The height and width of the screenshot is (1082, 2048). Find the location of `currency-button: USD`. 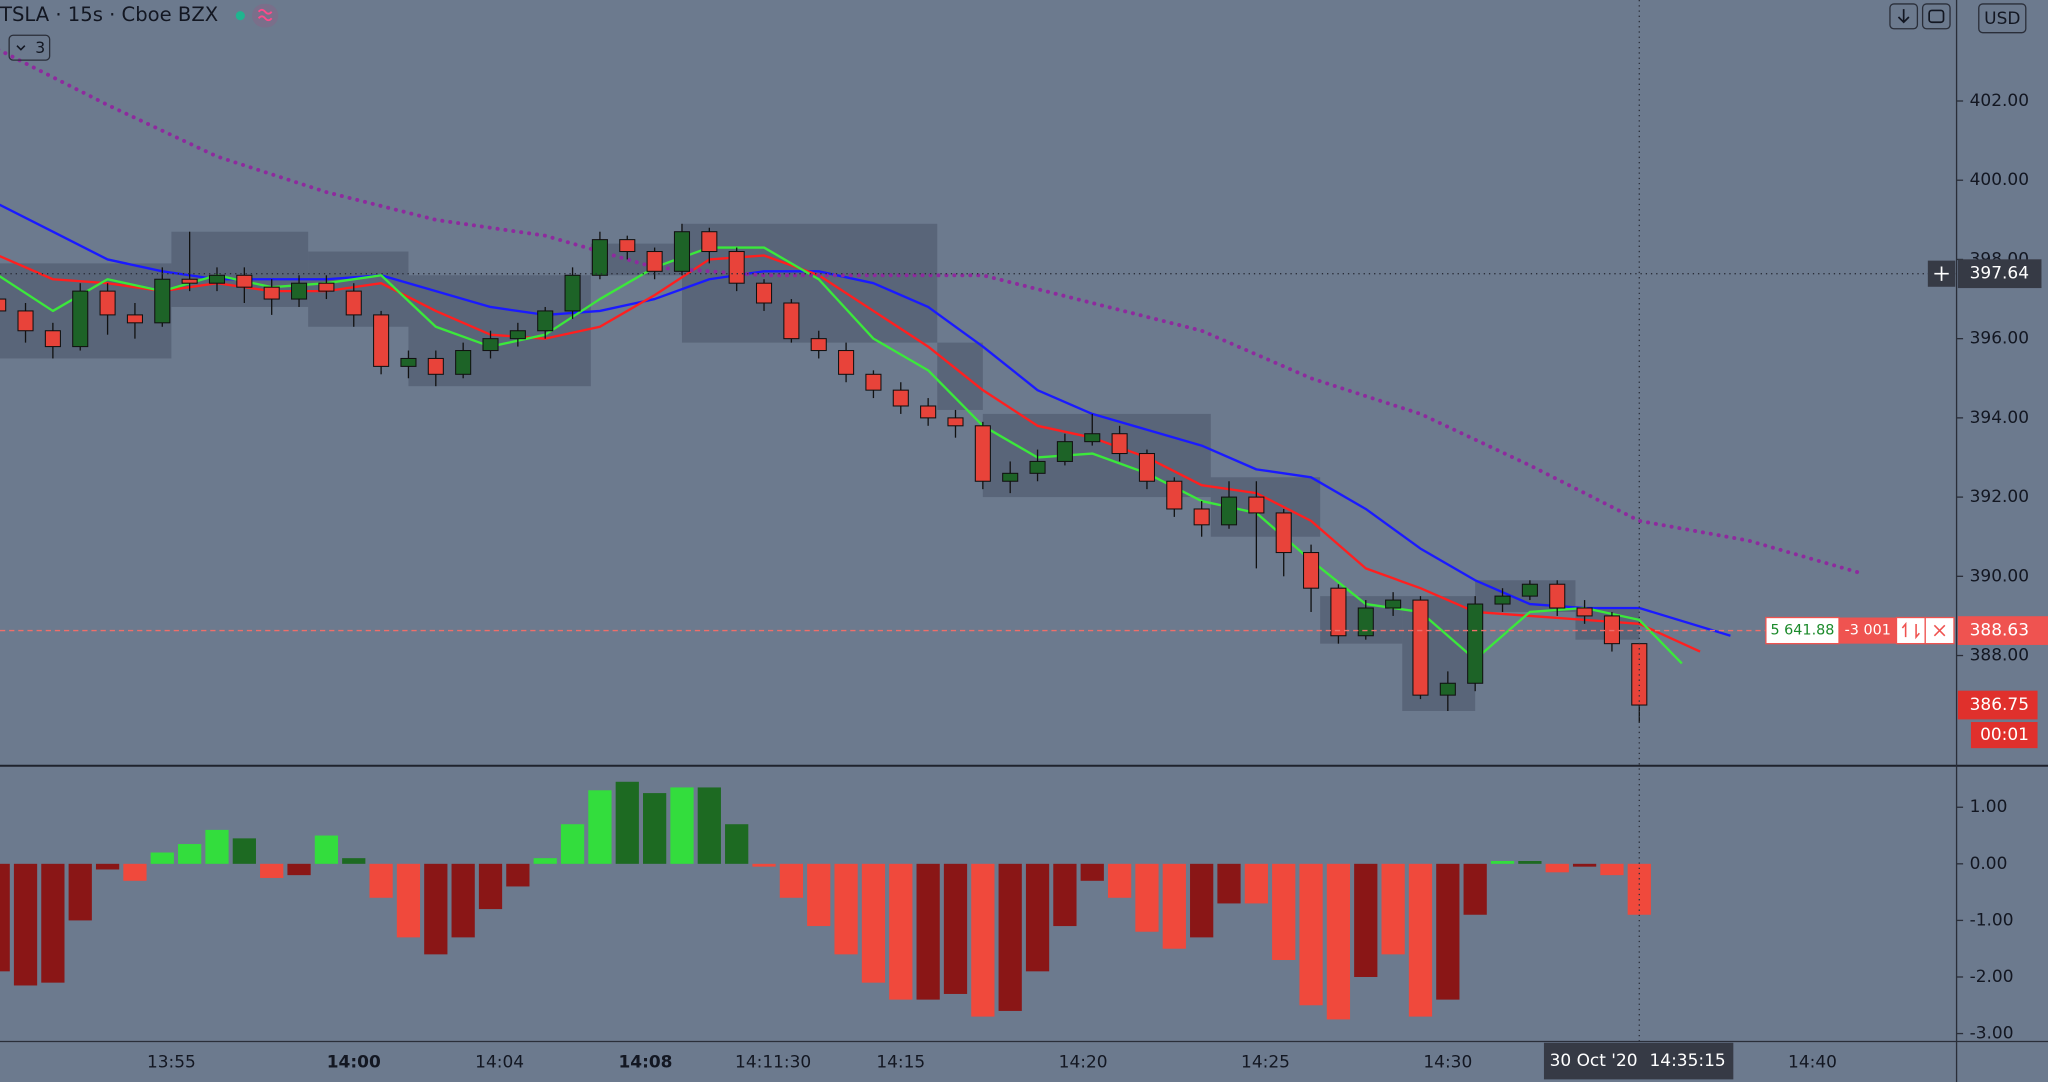

currency-button: USD is located at coordinates (2002, 18).